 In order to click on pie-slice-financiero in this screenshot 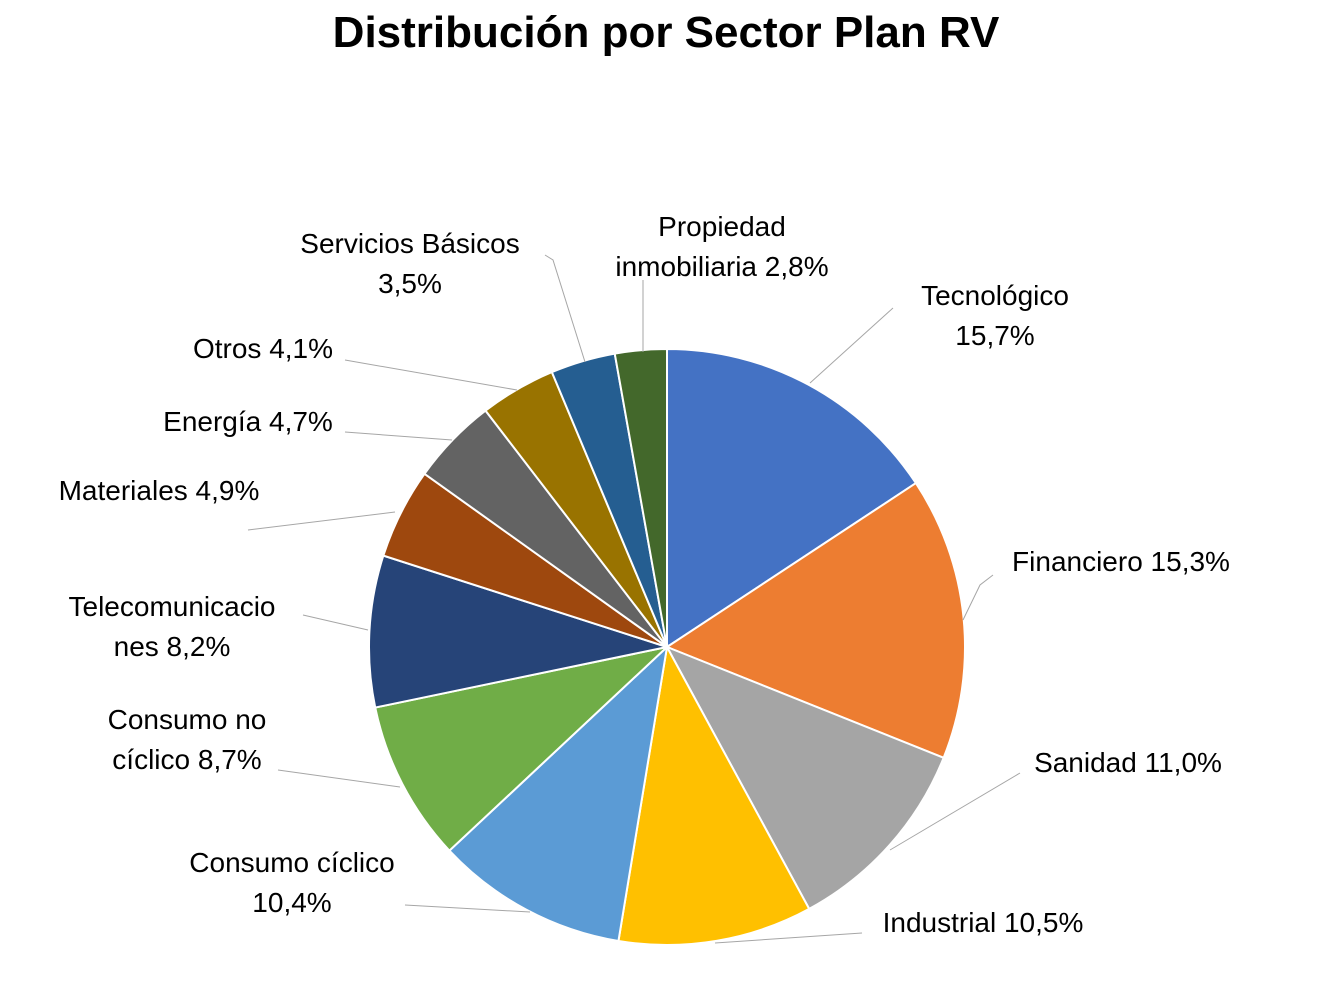, I will do `click(815, 620)`.